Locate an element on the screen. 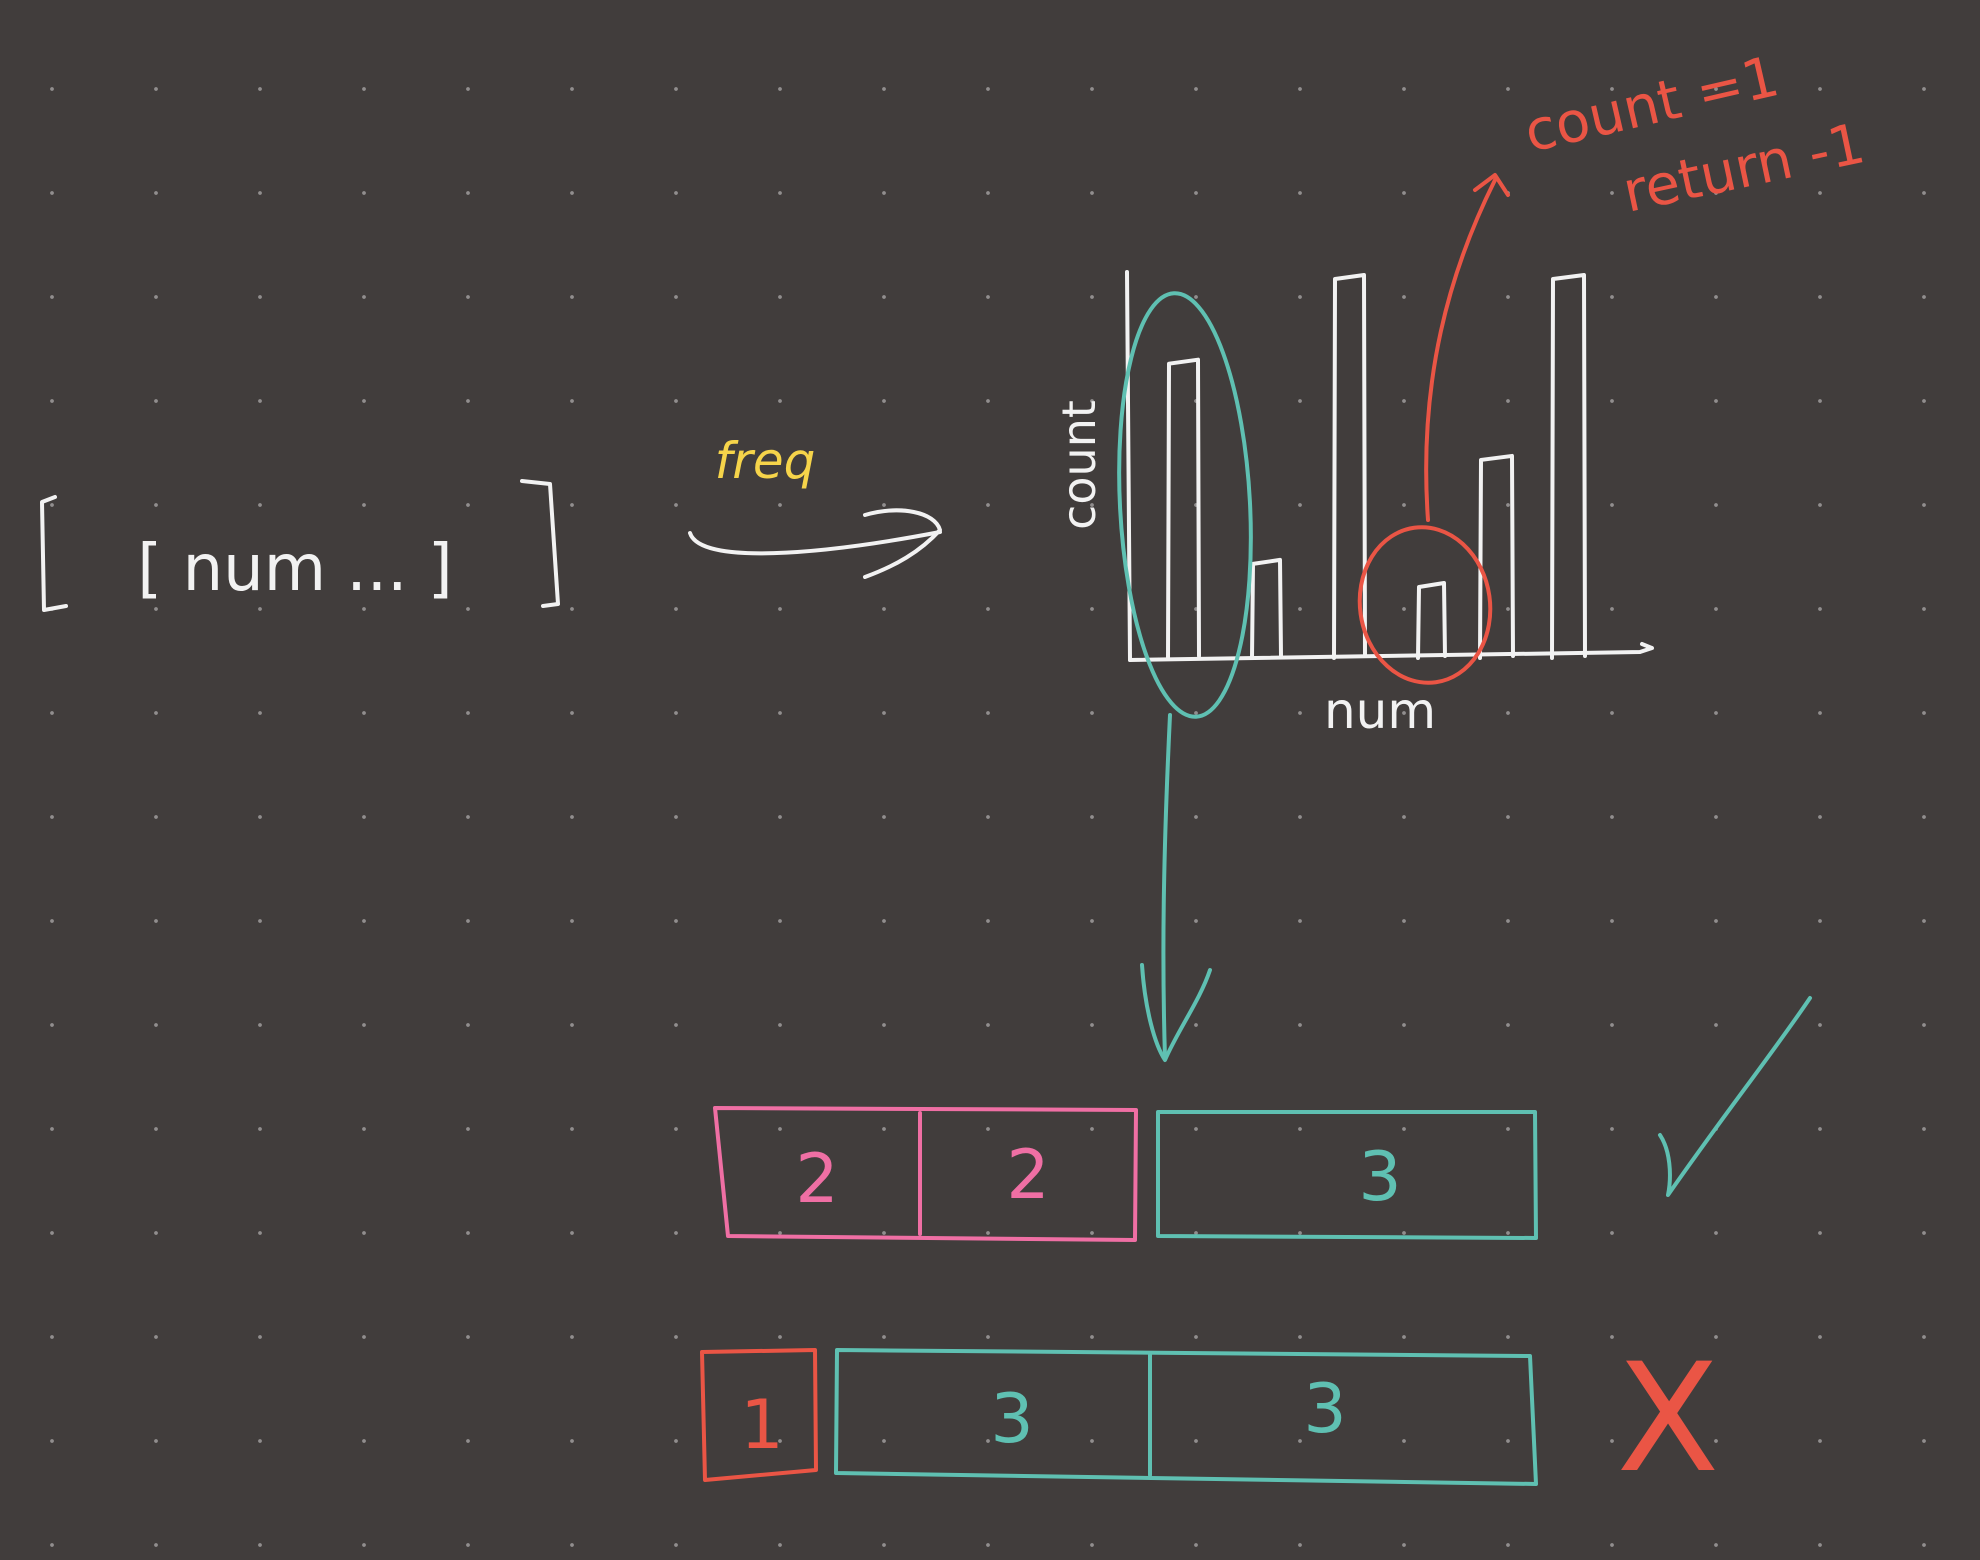  invalid-cell-2: 3 is located at coordinates (1011, 1419).